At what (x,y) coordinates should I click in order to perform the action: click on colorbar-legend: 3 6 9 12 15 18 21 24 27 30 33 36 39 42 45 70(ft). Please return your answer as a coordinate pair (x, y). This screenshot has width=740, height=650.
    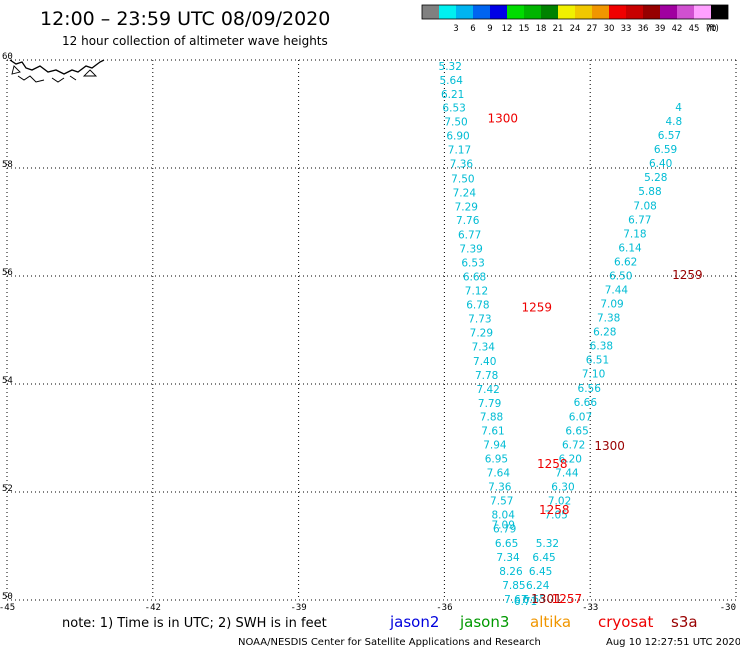
    Looking at the image, I should click on (575, 19).